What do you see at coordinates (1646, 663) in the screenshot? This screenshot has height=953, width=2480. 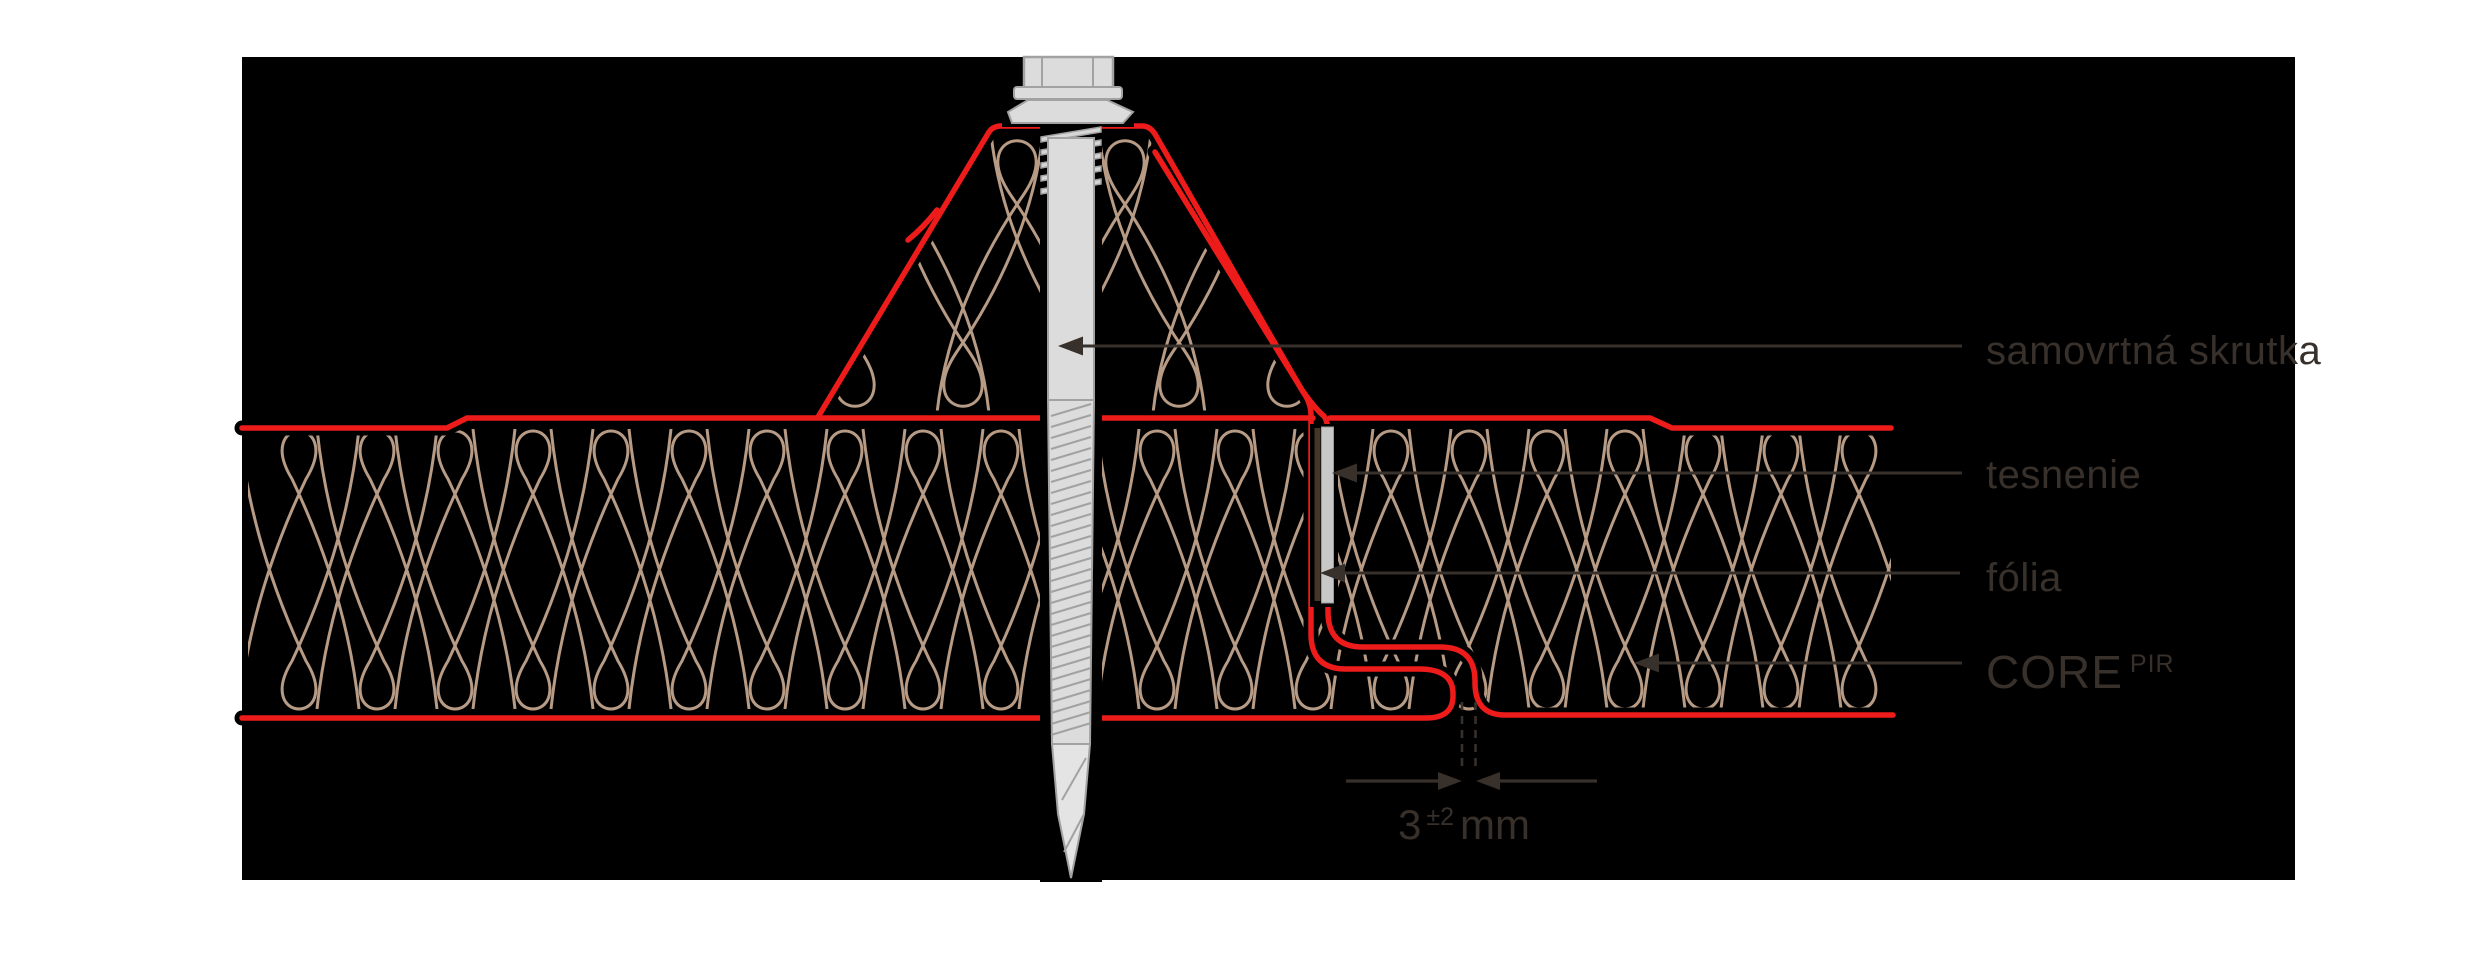 I see `leader-core-arrowhead` at bounding box center [1646, 663].